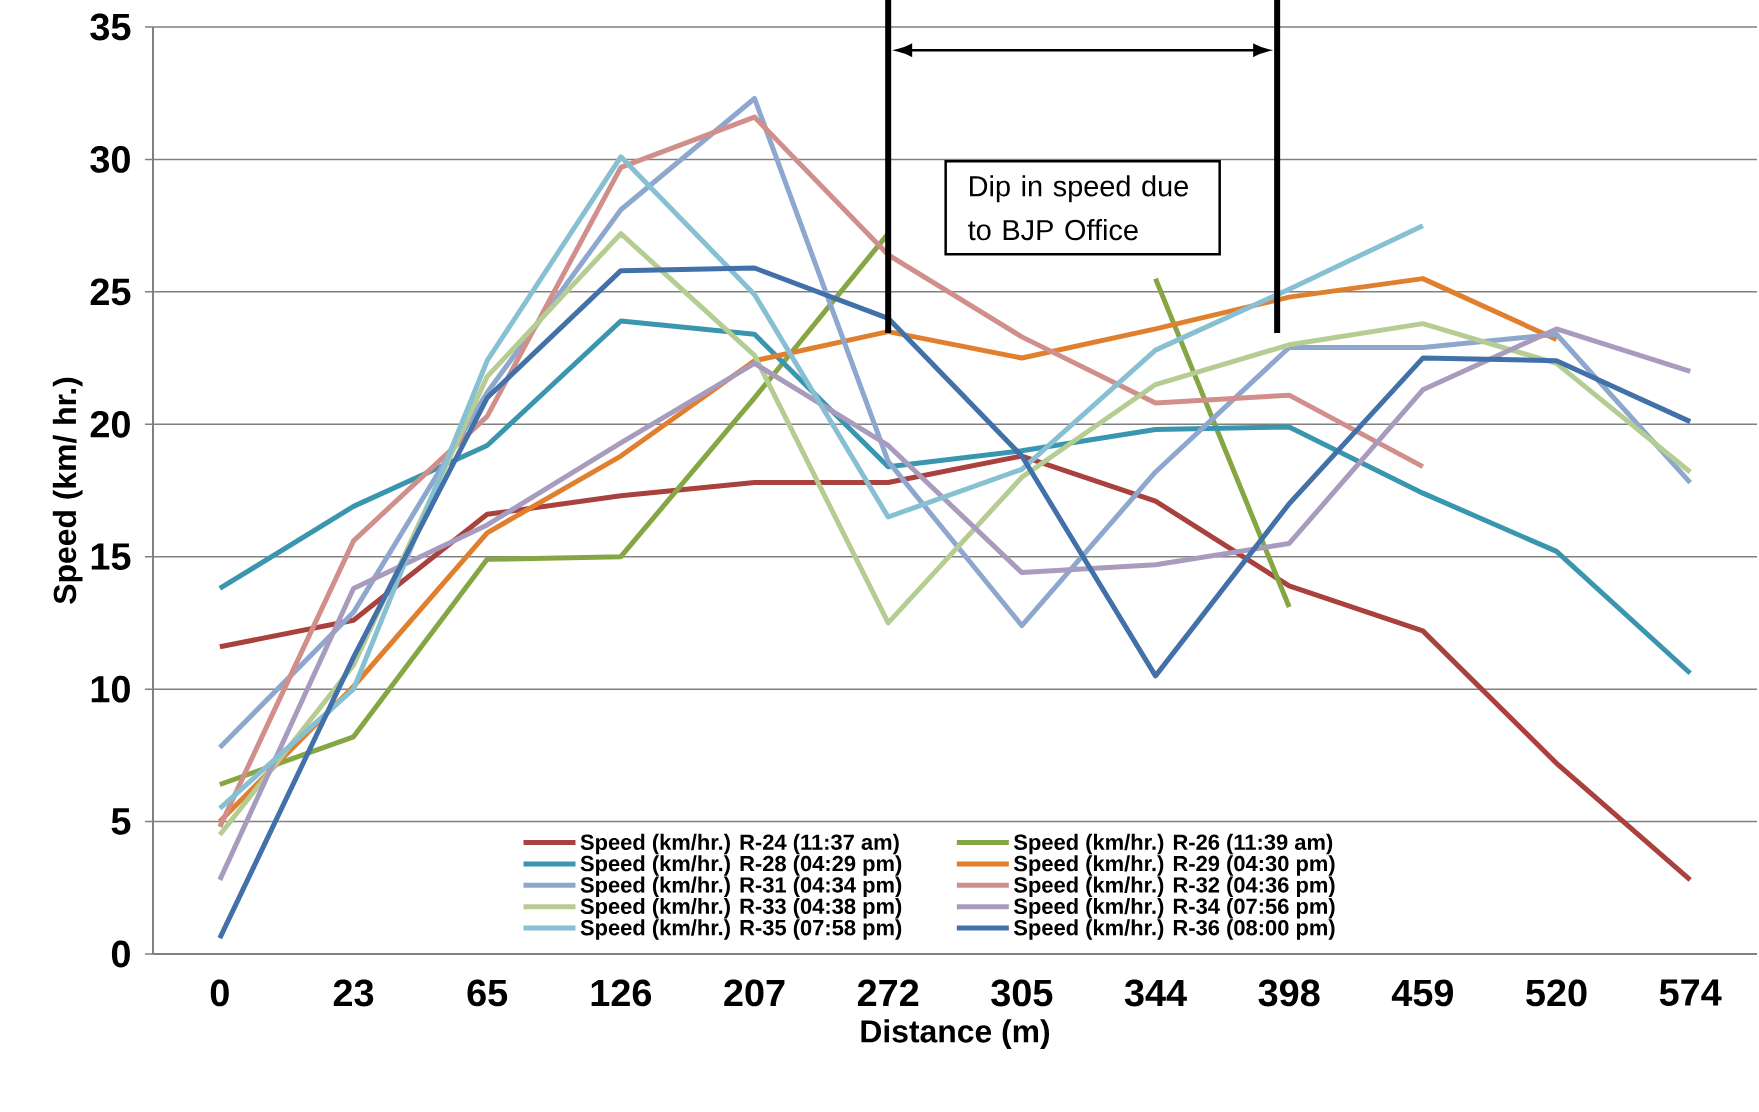 The image size is (1759, 1112). What do you see at coordinates (741, 865) in the screenshot?
I see `legend-label: Speed (km/hr.) R-28 (04:29 pm)` at bounding box center [741, 865].